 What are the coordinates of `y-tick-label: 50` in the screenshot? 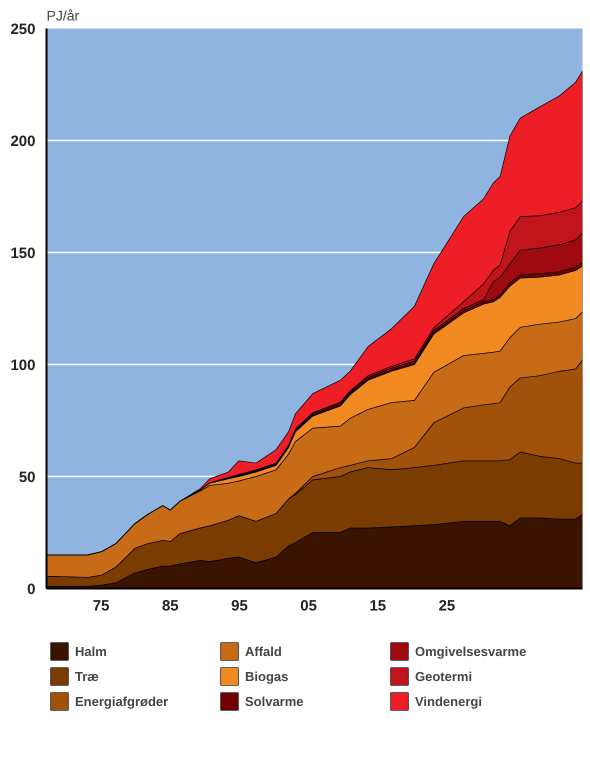 It's located at (27, 477).